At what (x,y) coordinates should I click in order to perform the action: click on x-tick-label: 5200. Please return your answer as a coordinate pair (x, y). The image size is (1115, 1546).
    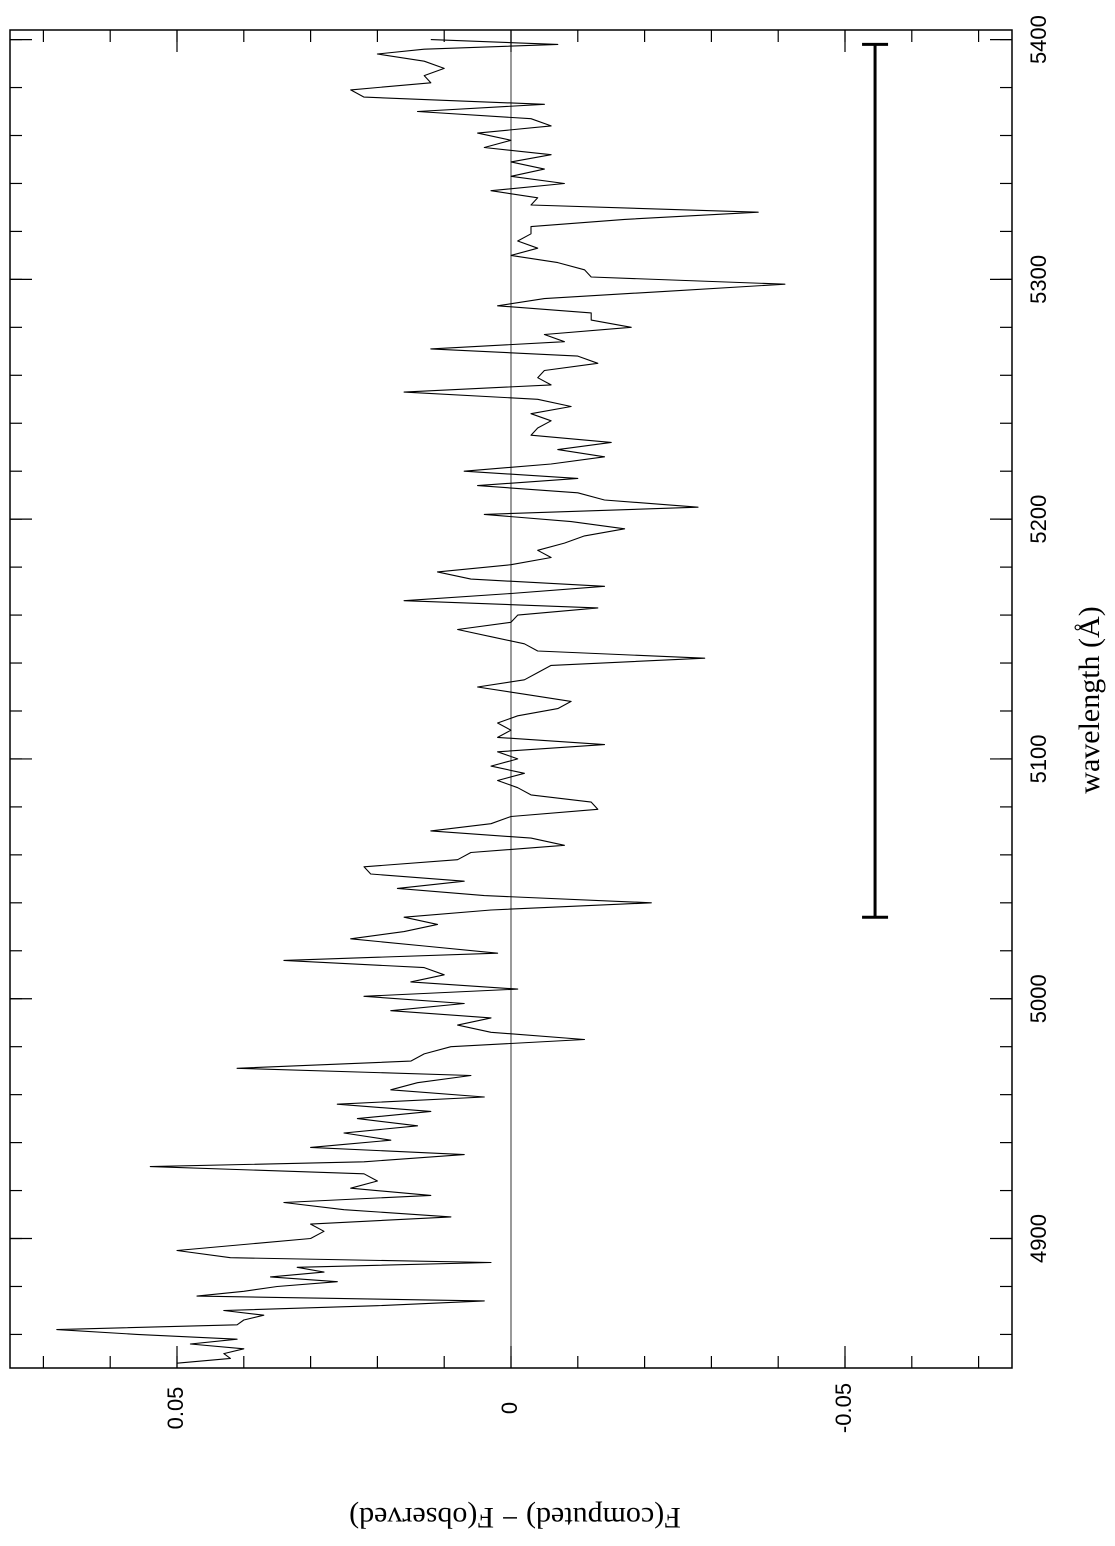
    Looking at the image, I should click on (1038, 519).